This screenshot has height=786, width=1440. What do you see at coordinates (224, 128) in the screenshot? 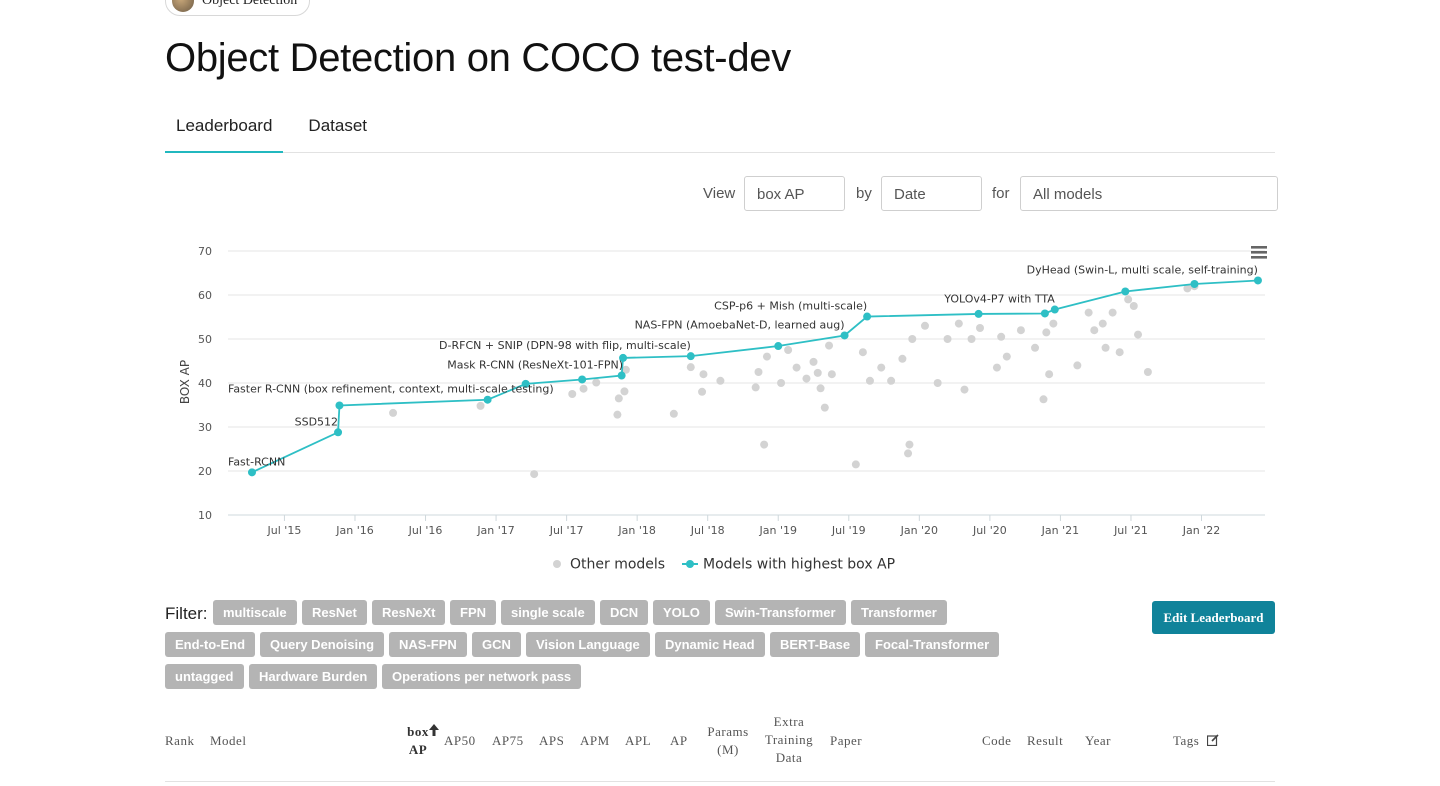
I see `tab-leaderboard: Leaderboard` at bounding box center [224, 128].